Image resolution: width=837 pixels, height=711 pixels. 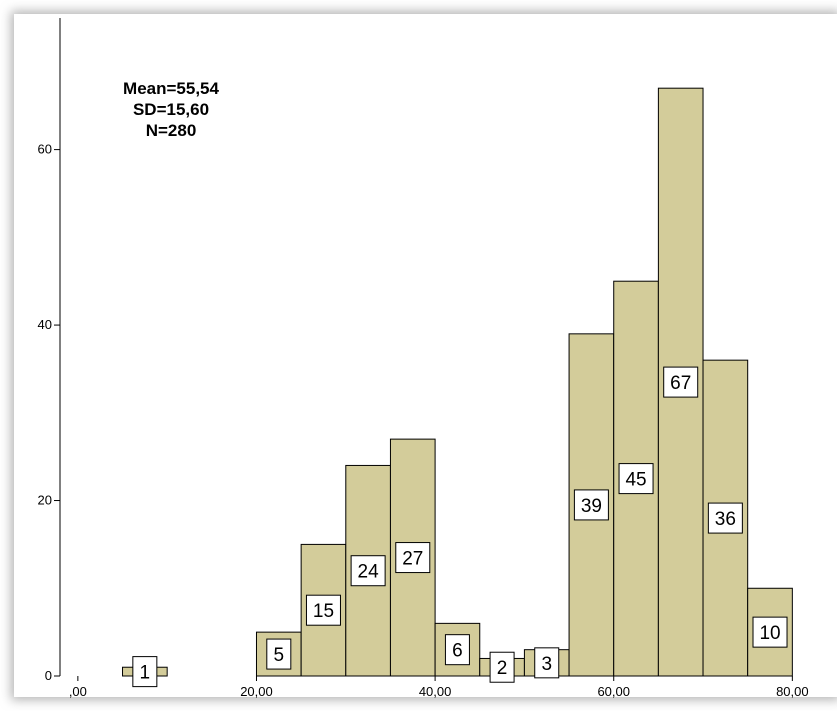 I want to click on y-tick-label: 0, so click(x=48, y=675).